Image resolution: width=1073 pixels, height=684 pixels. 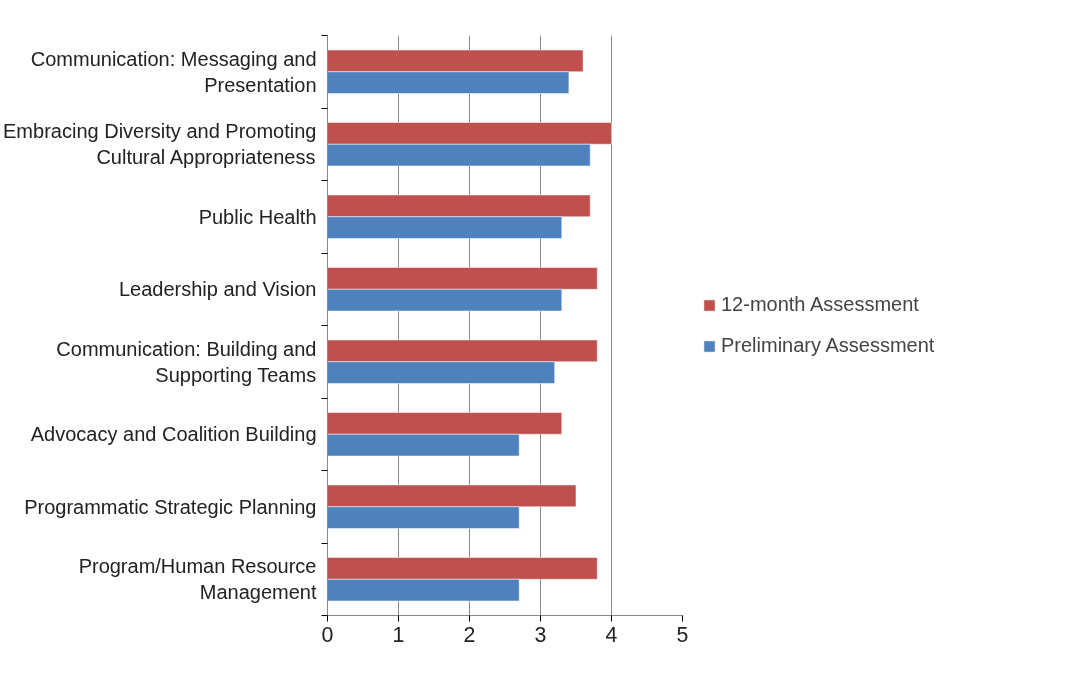 What do you see at coordinates (820, 304) in the screenshot?
I see `legend-label: 12-month Assessment` at bounding box center [820, 304].